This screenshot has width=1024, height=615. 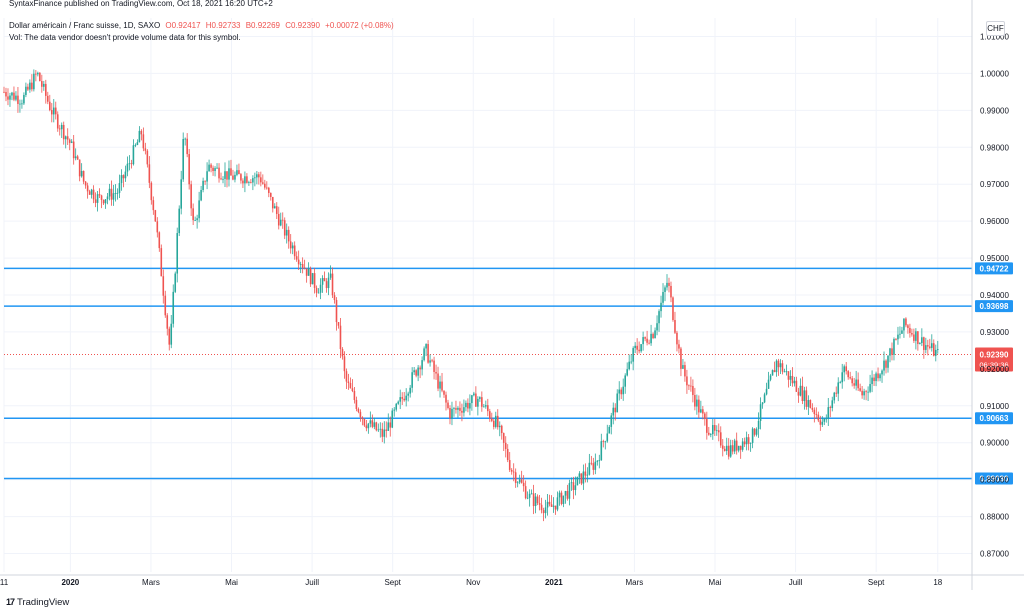 What do you see at coordinates (994, 554) in the screenshot?
I see `y-tick-label: 0.87000` at bounding box center [994, 554].